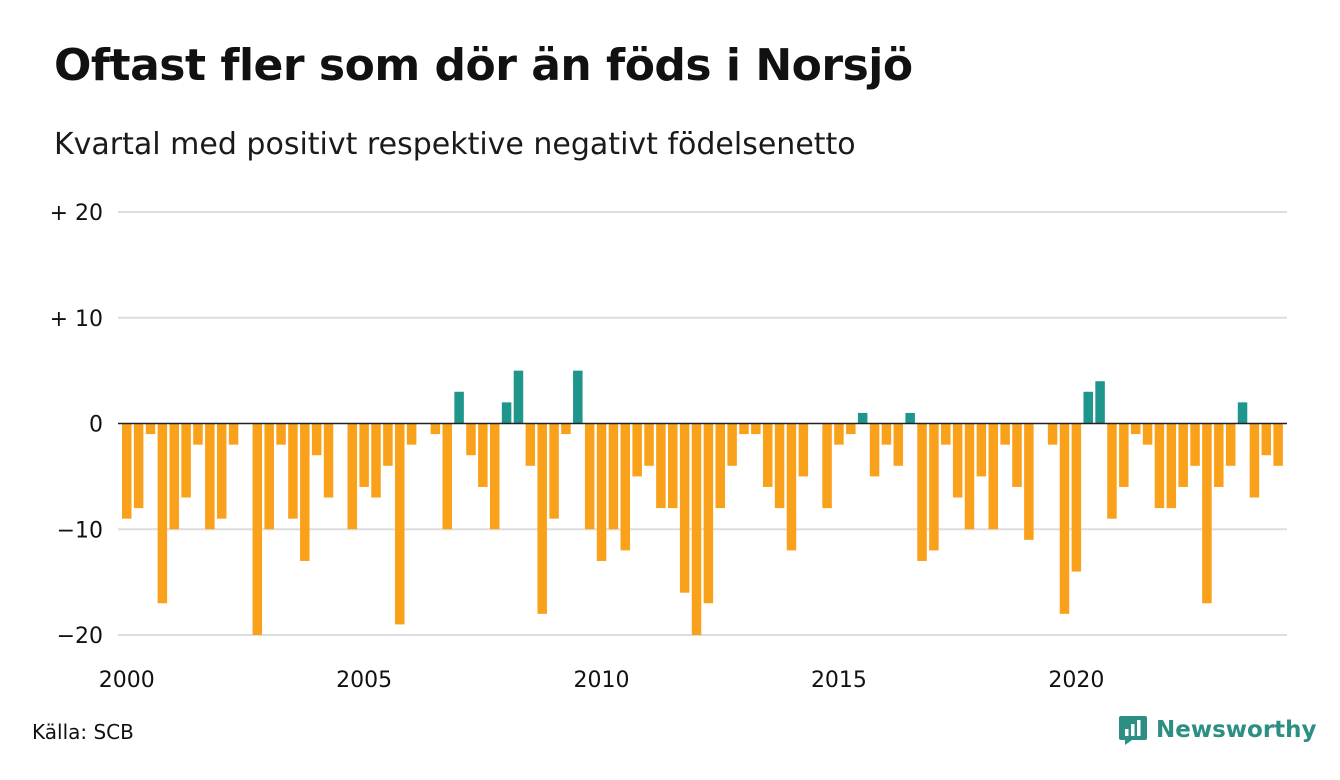 This screenshot has width=1340, height=780. What do you see at coordinates (96, 425) in the screenshot?
I see `y-tick-label: 0` at bounding box center [96, 425].